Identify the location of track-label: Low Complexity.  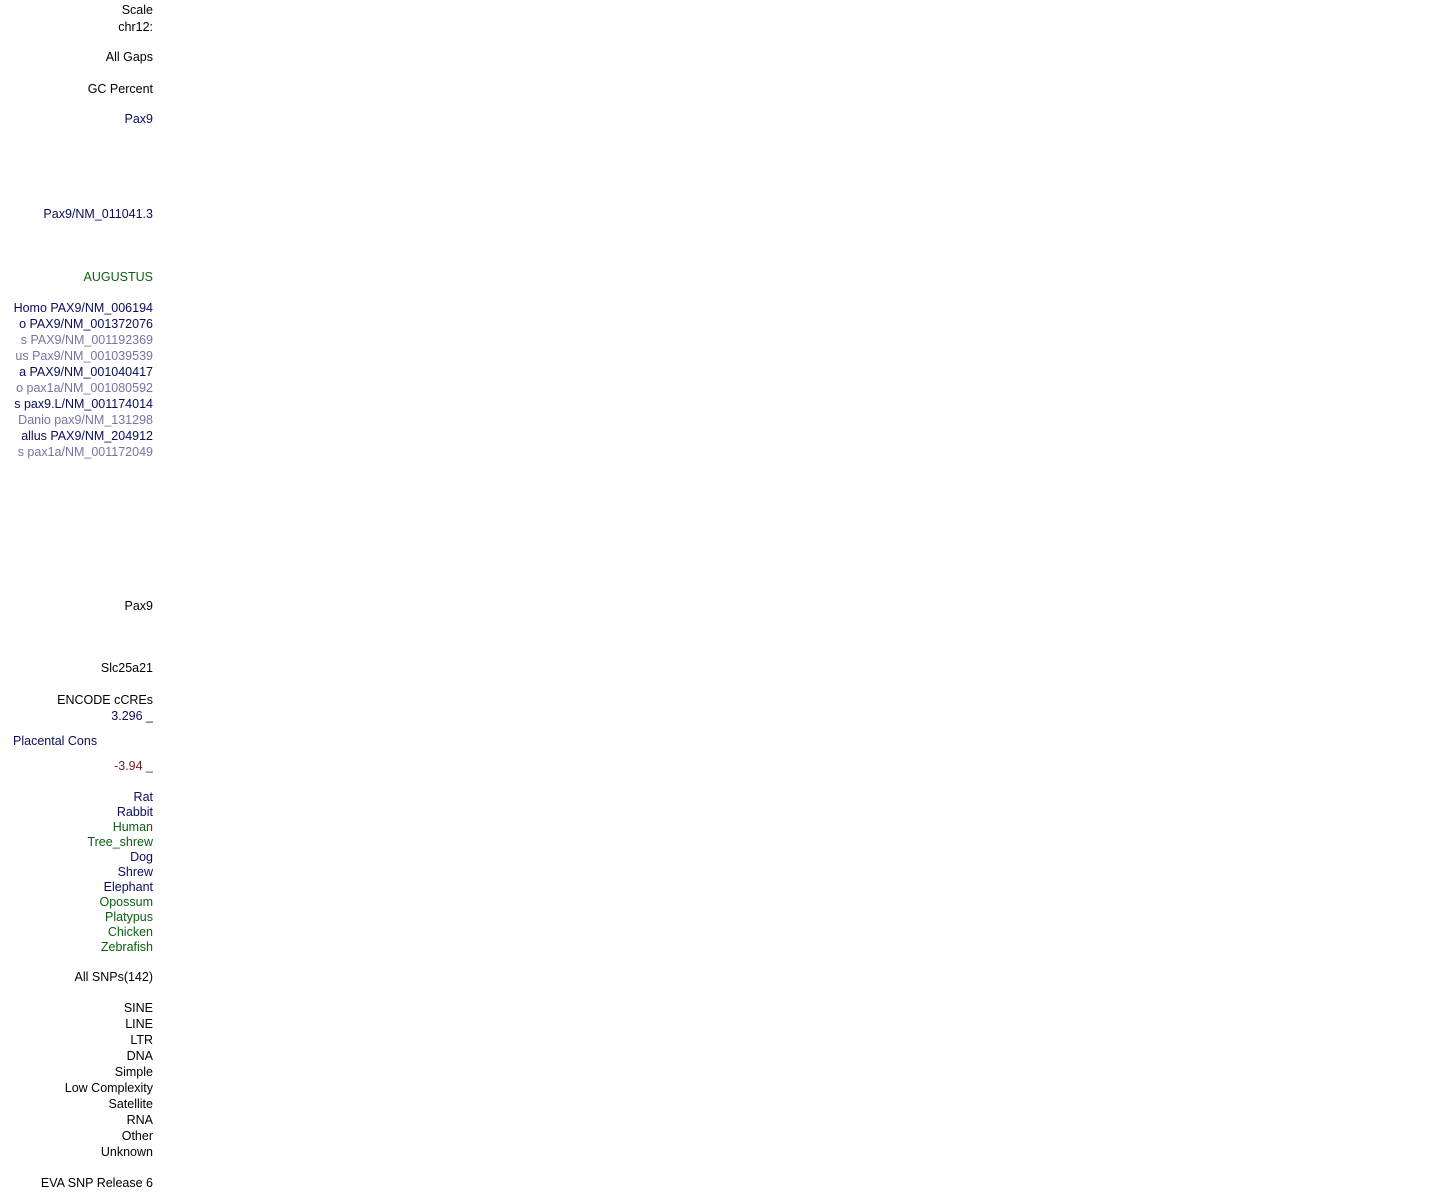
(108, 1088).